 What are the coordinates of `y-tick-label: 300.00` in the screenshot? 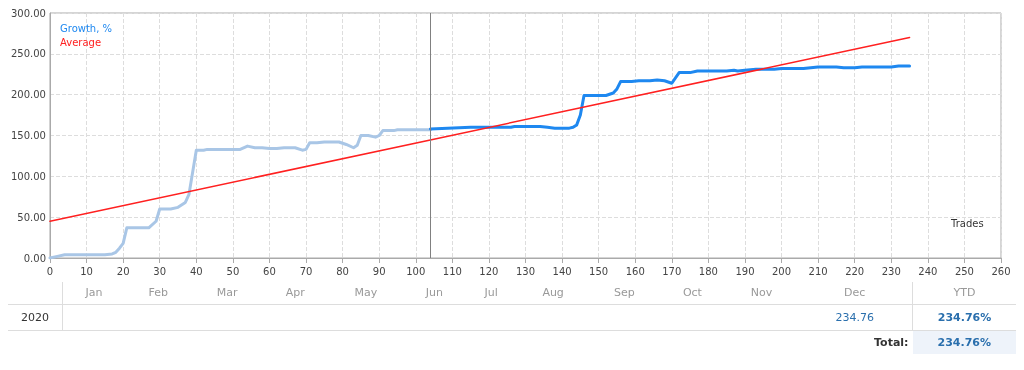 It's located at (28, 13).